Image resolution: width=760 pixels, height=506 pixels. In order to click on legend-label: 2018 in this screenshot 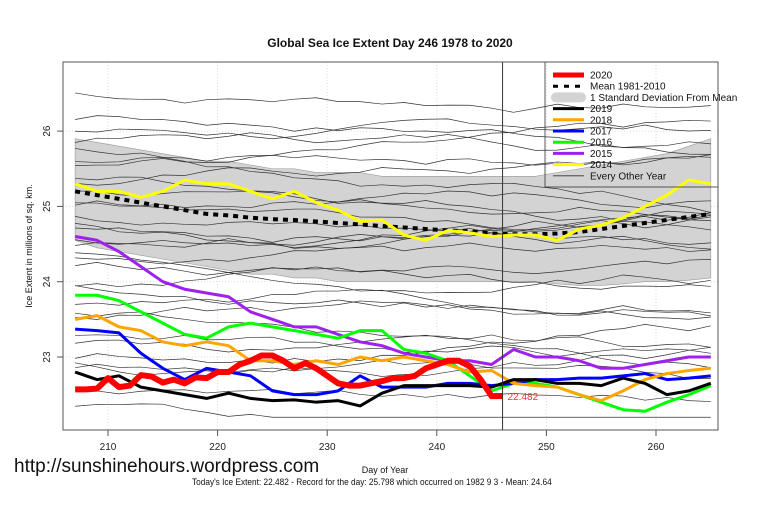, I will do `click(601, 120)`.